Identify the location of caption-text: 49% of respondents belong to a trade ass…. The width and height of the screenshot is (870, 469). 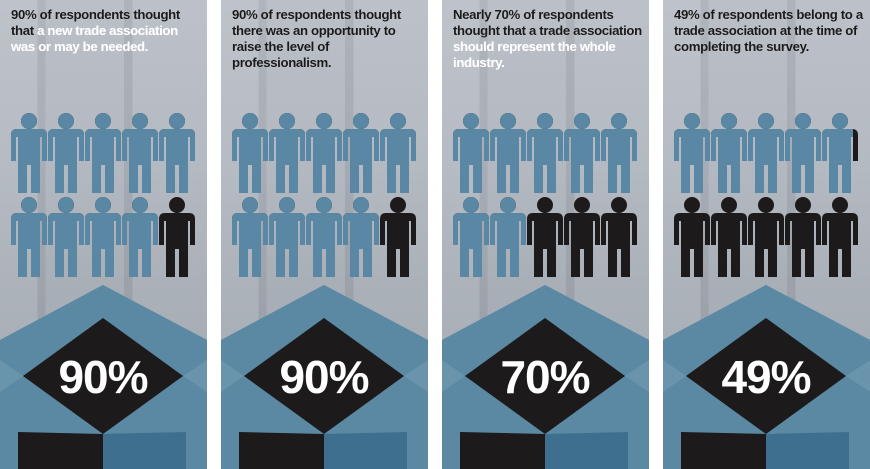
(768, 30).